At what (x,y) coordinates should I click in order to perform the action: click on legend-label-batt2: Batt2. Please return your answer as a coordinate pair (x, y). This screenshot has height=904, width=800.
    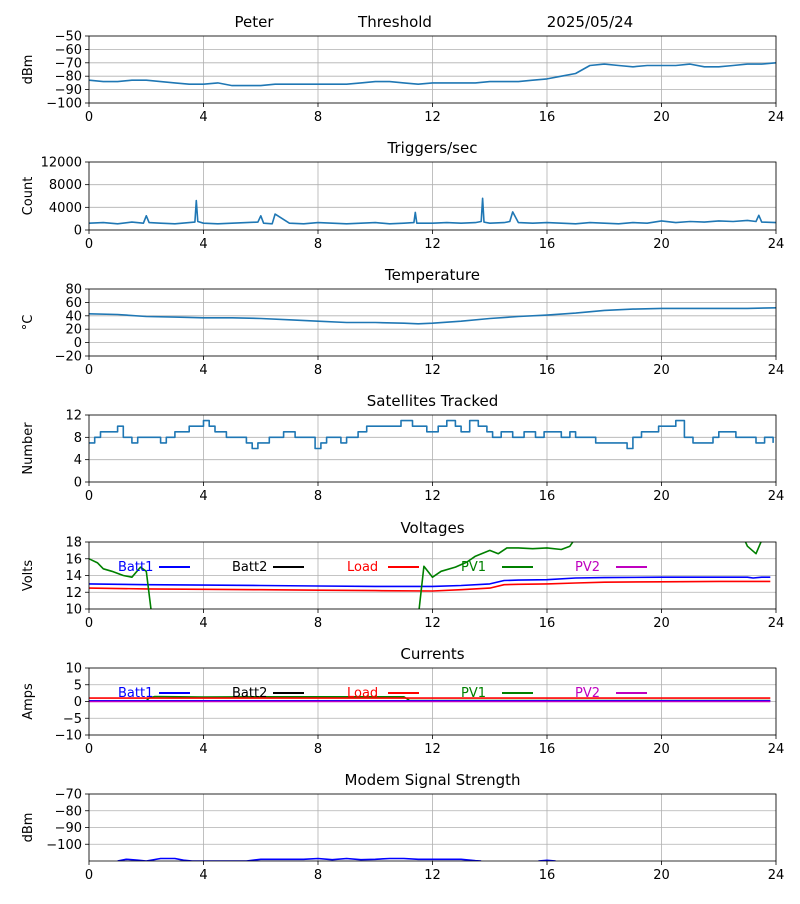
    Looking at the image, I should click on (249, 693).